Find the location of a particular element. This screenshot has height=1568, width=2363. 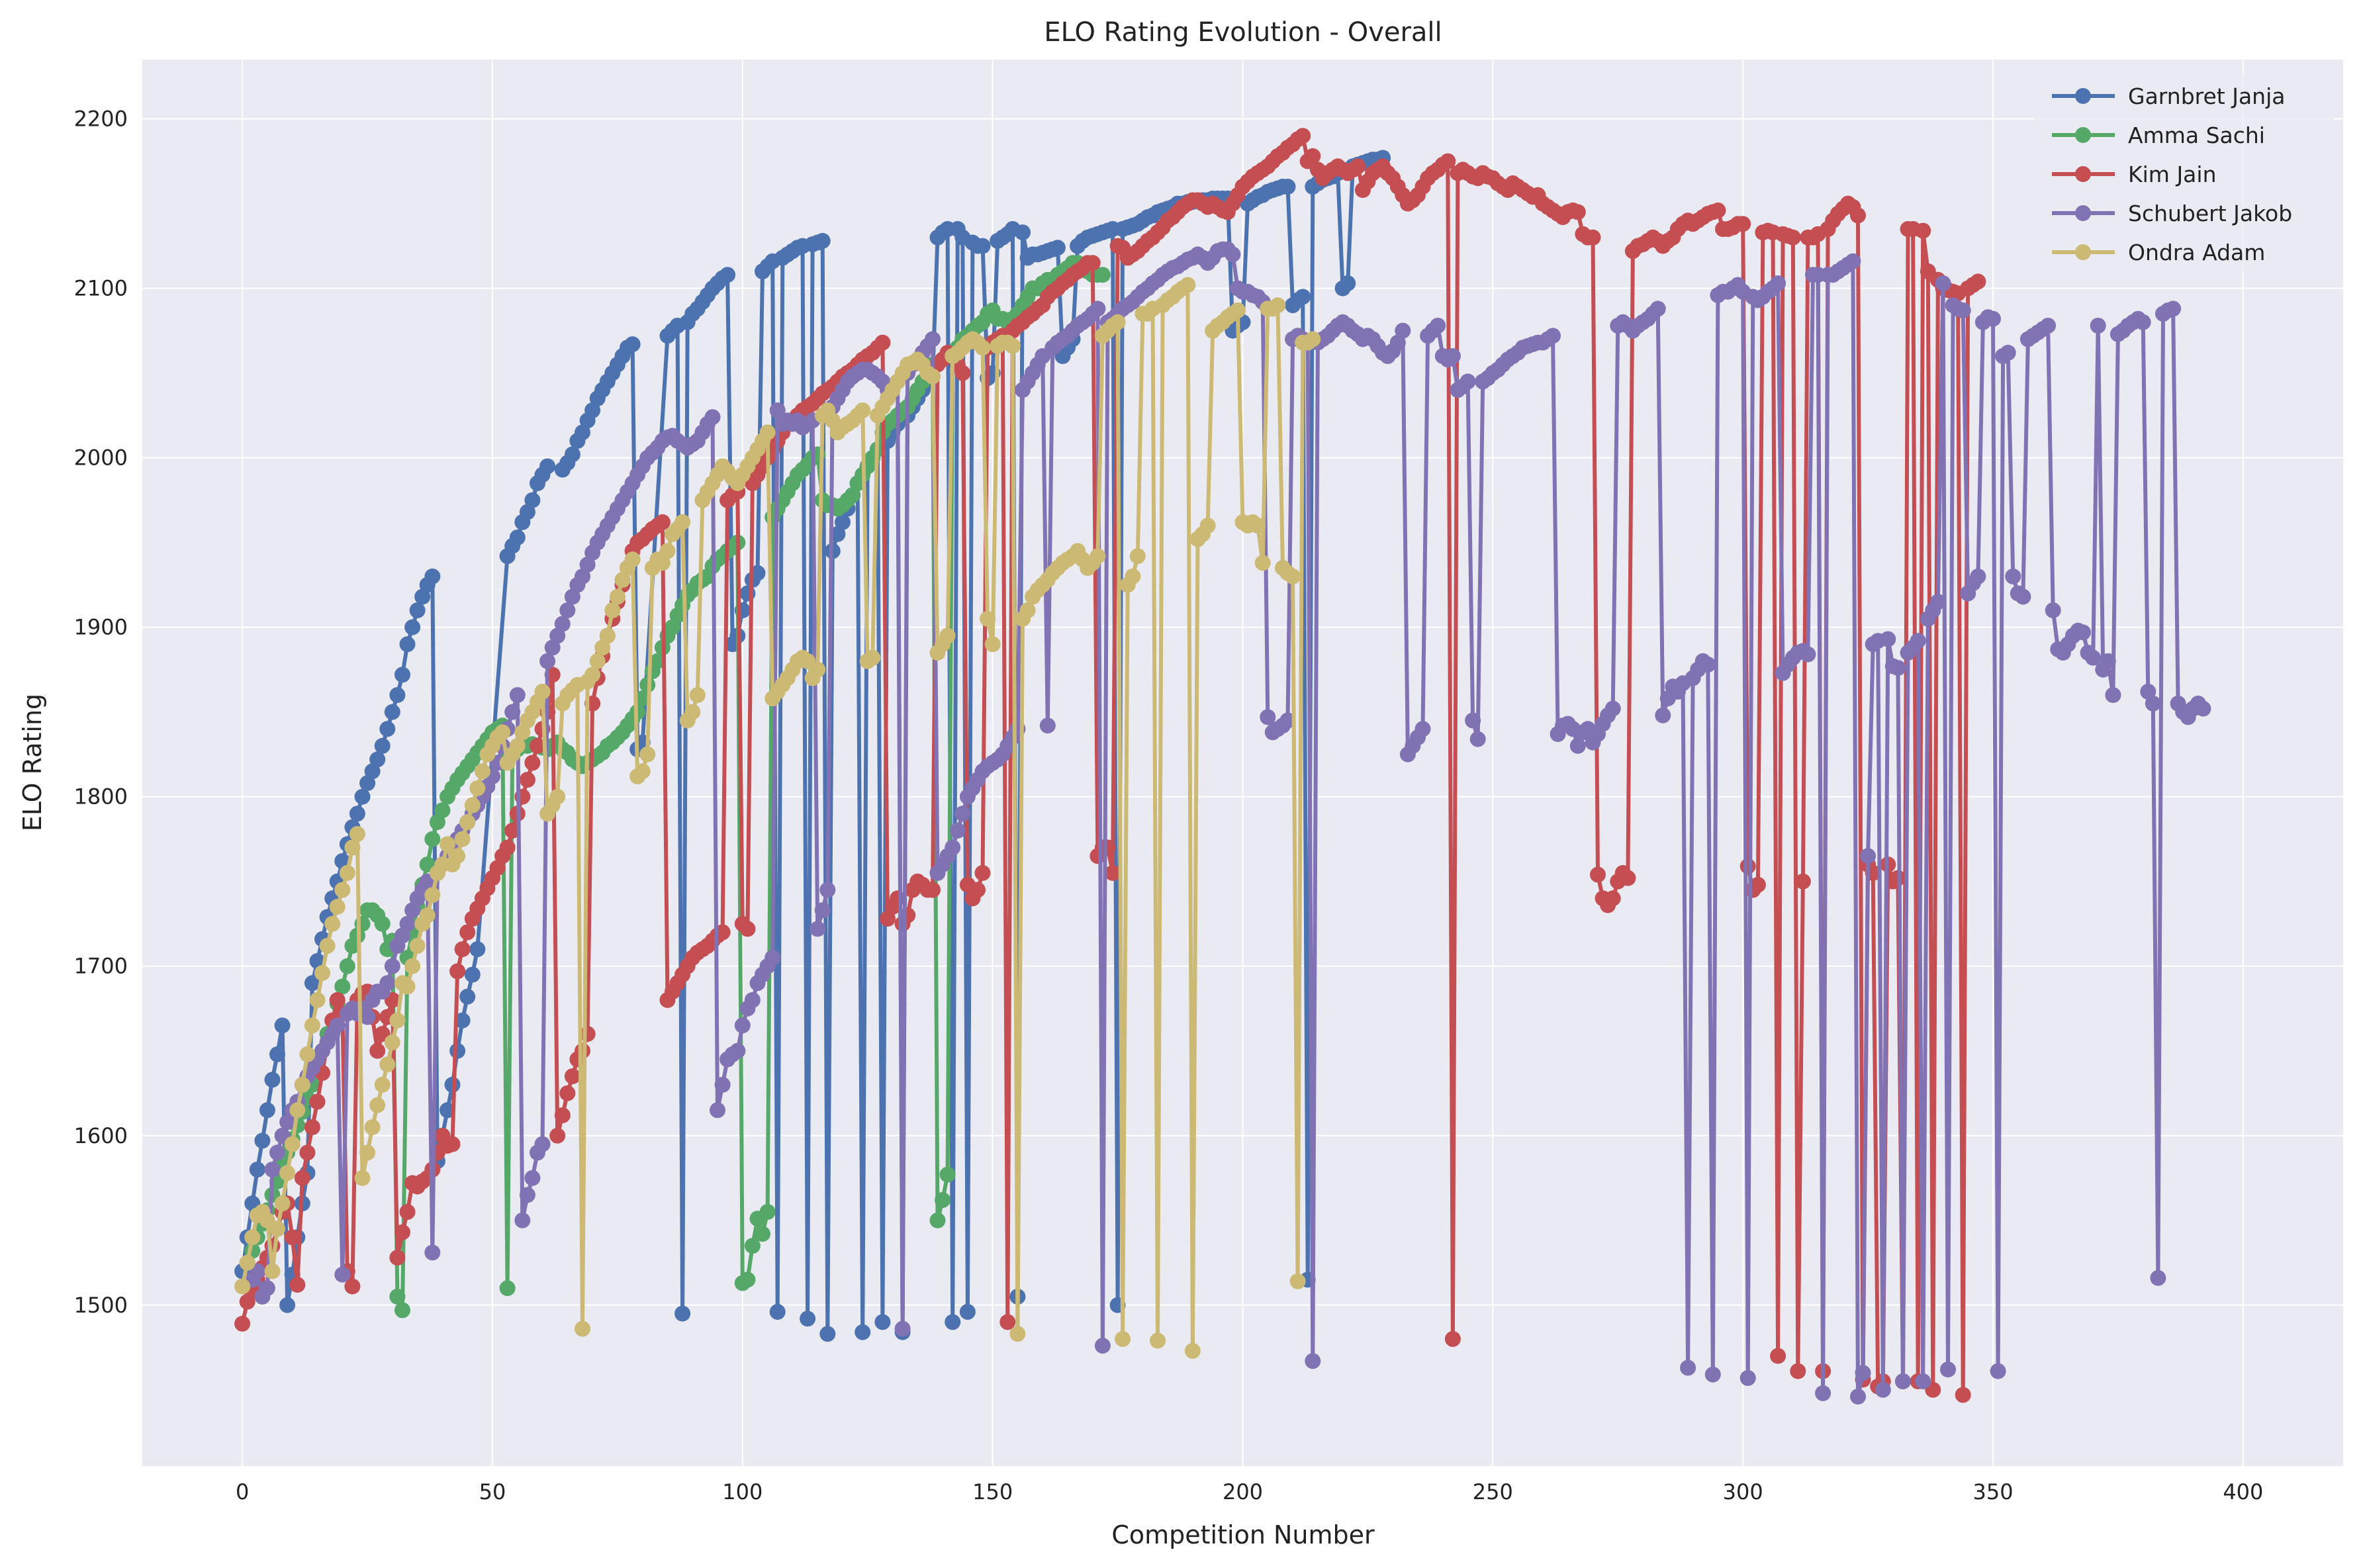

y-tick-label: 1900 is located at coordinates (101, 627).